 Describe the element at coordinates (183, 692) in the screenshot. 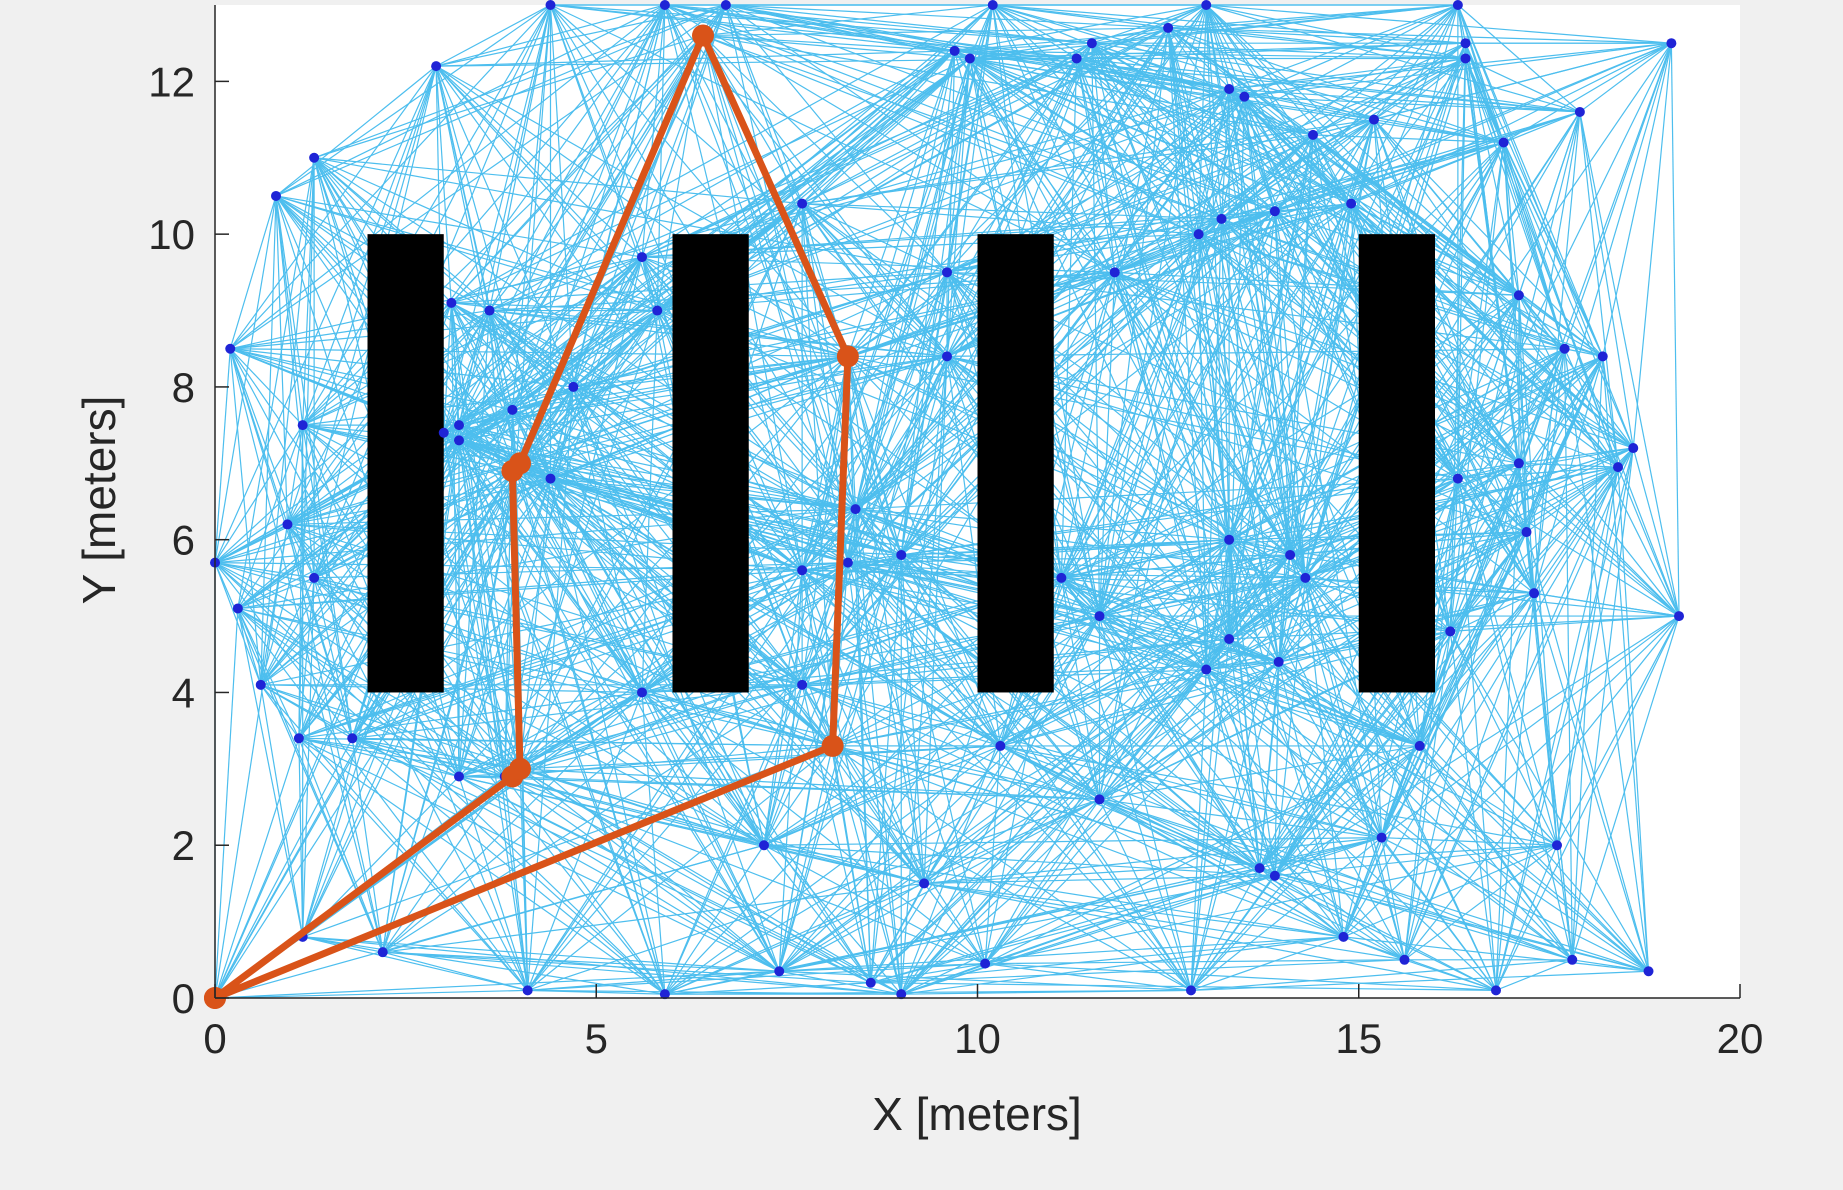

I see `y-tick-label: 4` at that location.